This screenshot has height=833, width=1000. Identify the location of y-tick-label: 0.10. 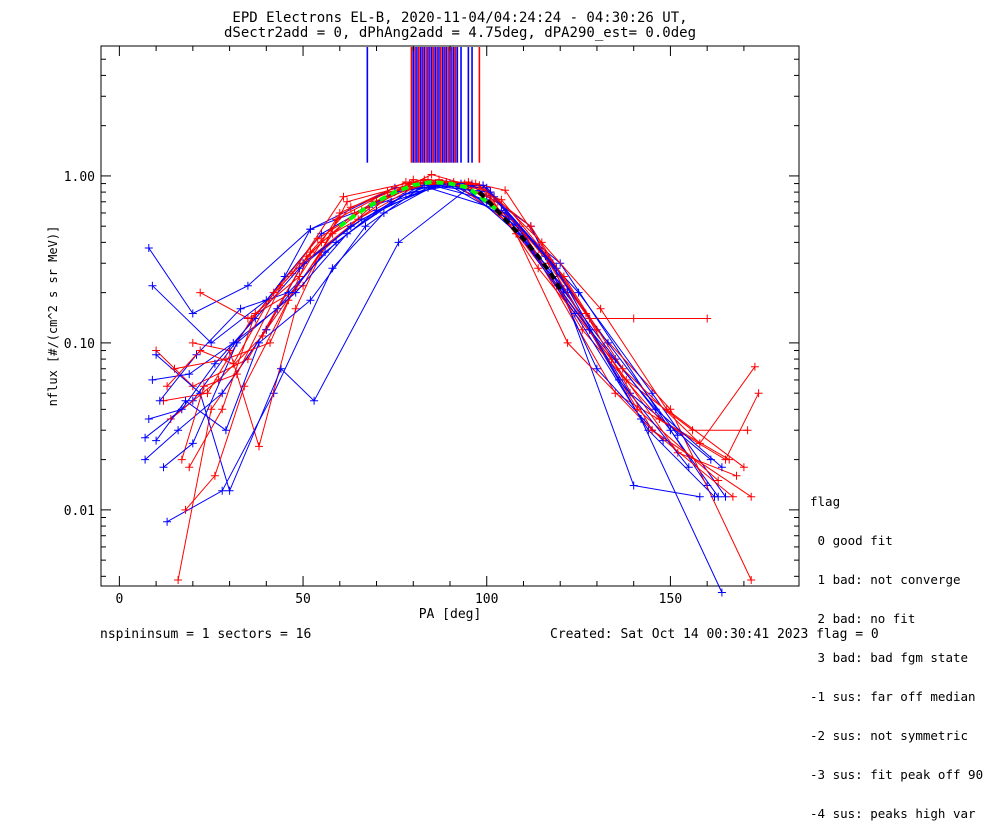
(79, 344).